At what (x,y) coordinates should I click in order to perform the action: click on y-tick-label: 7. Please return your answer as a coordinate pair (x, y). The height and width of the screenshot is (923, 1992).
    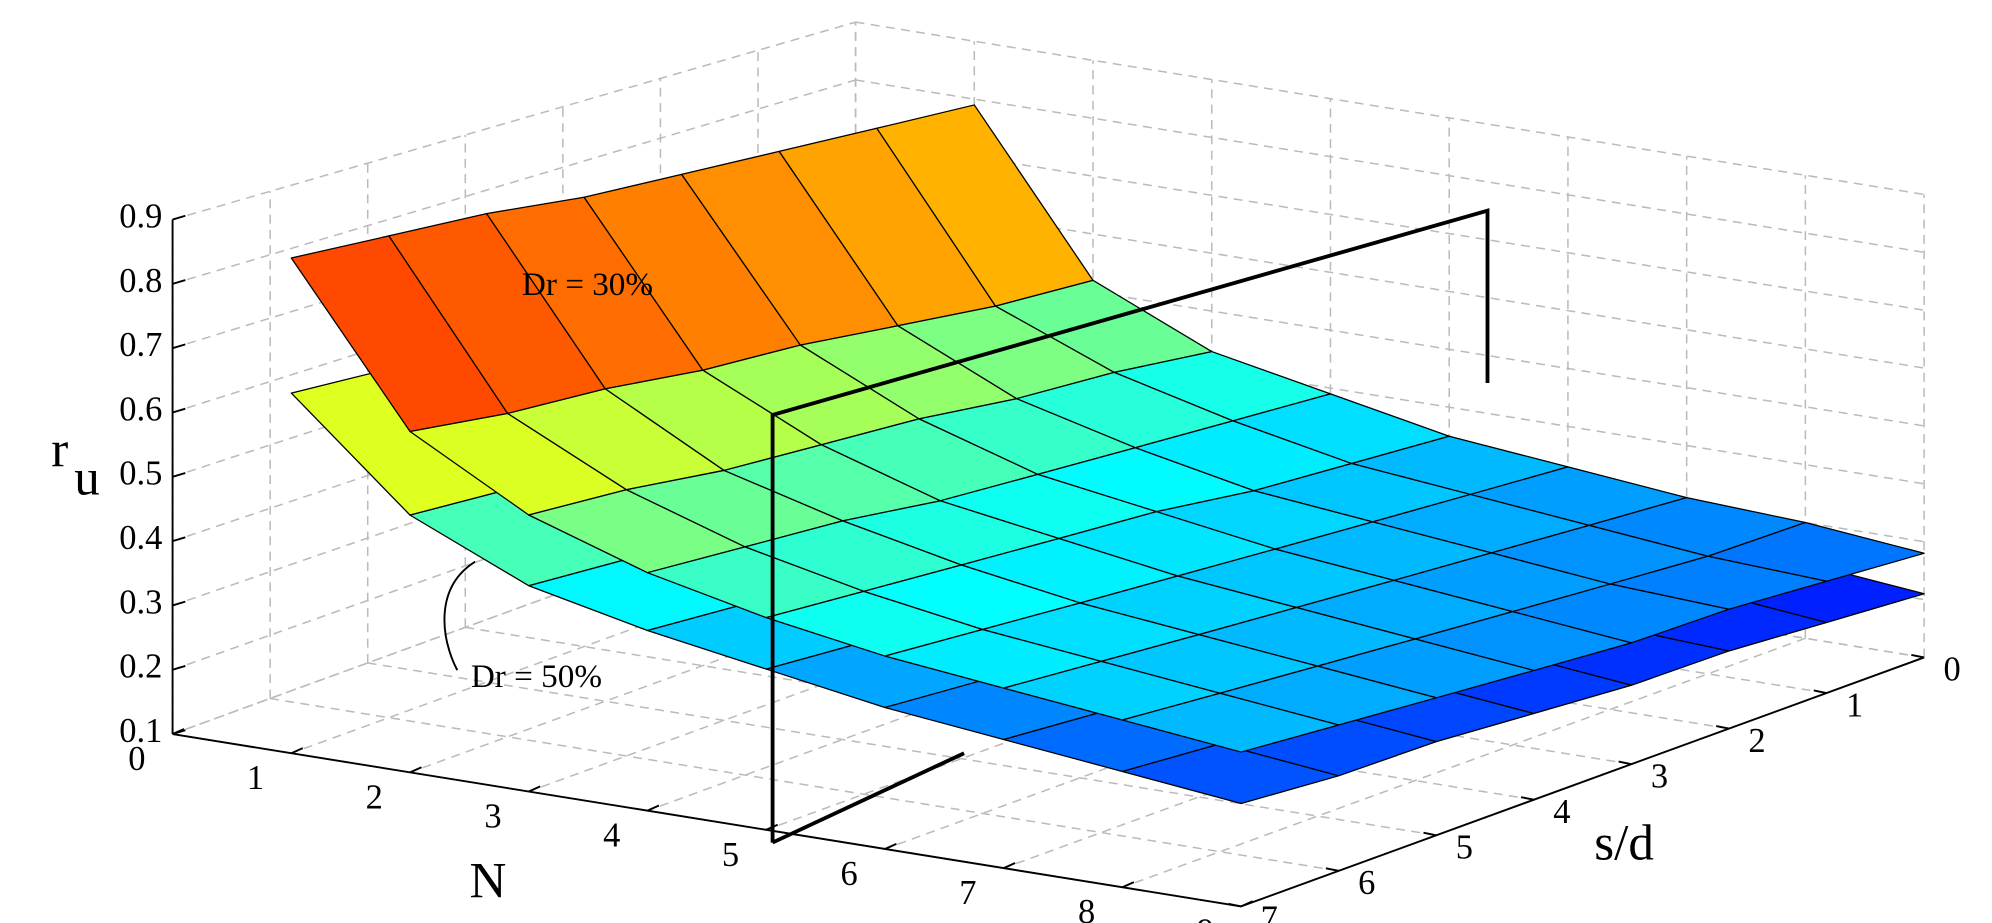
    Looking at the image, I should click on (1269, 911).